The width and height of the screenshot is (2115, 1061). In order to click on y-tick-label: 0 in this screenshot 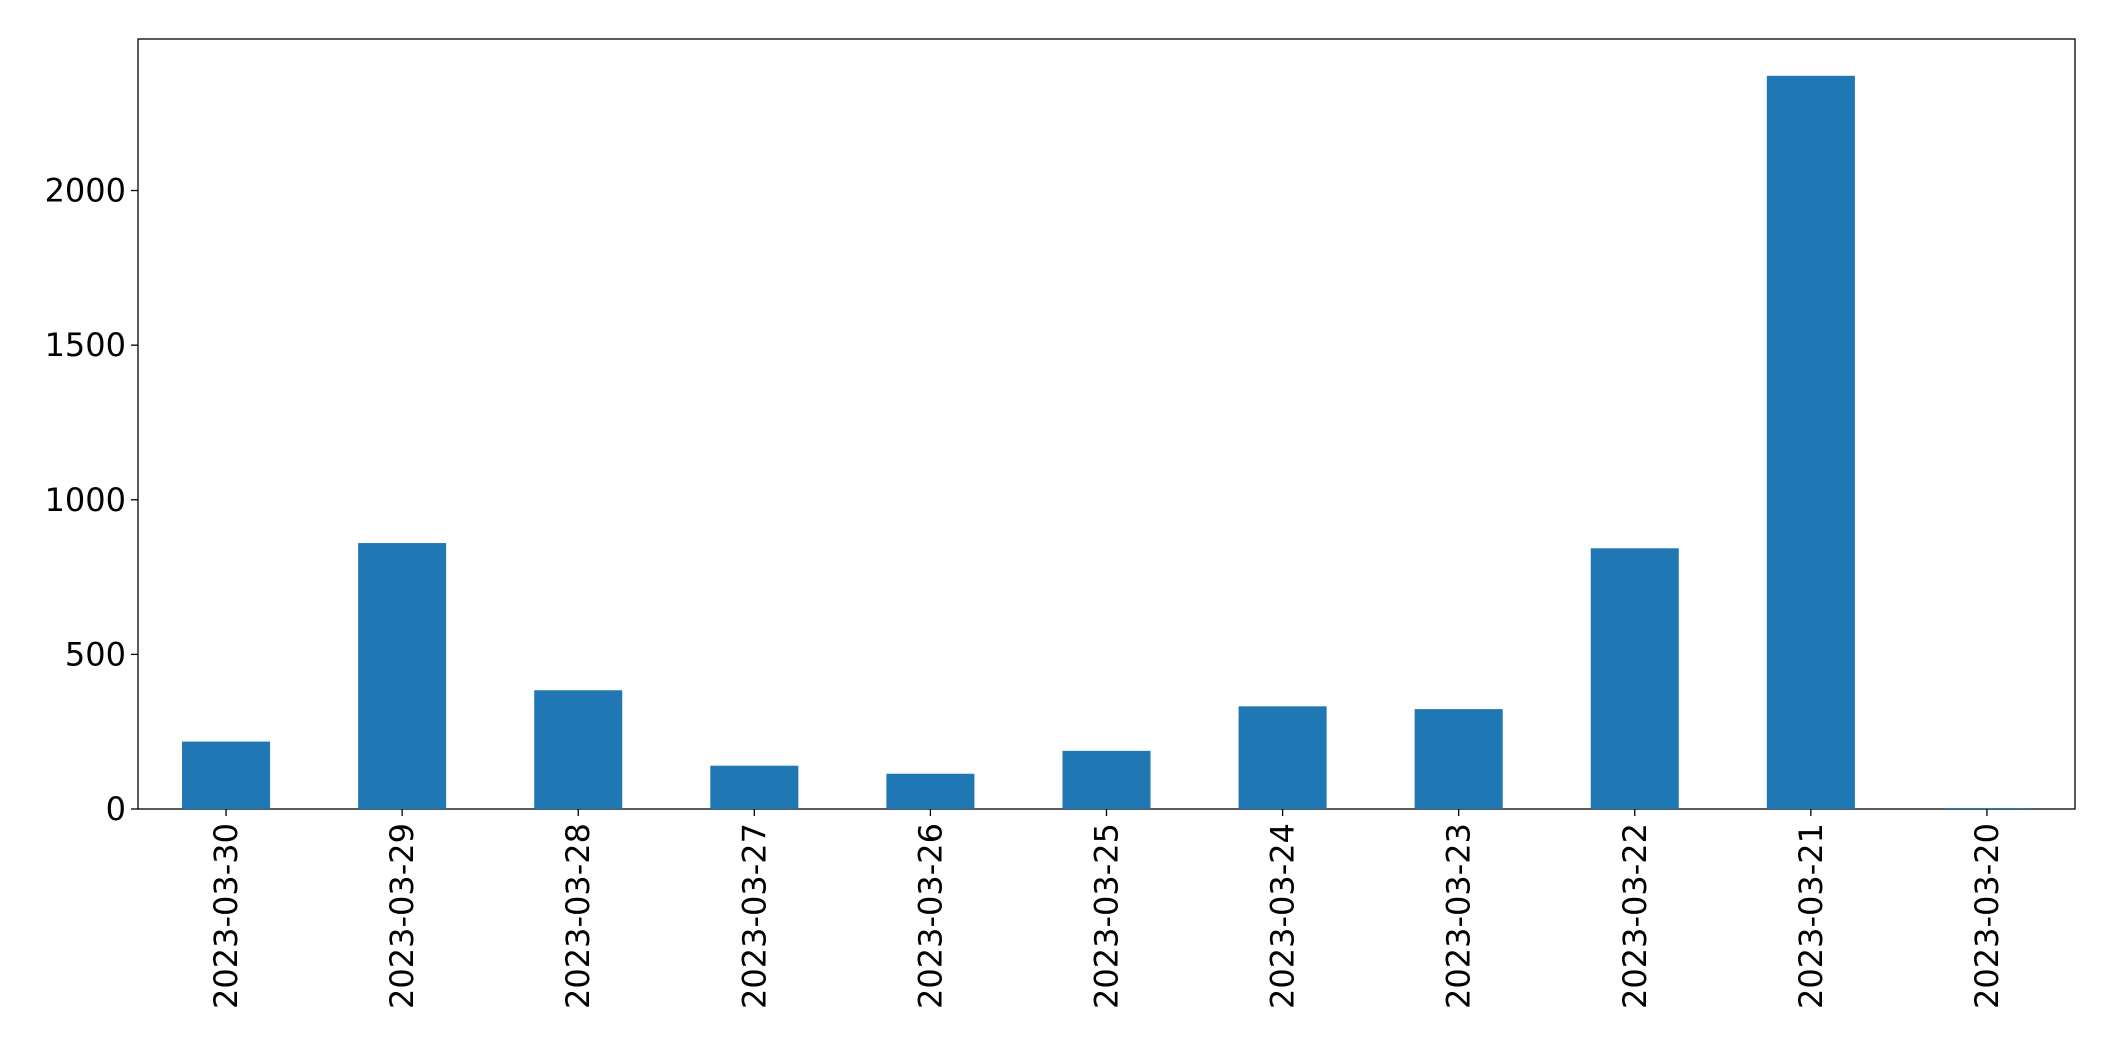, I will do `click(116, 809)`.